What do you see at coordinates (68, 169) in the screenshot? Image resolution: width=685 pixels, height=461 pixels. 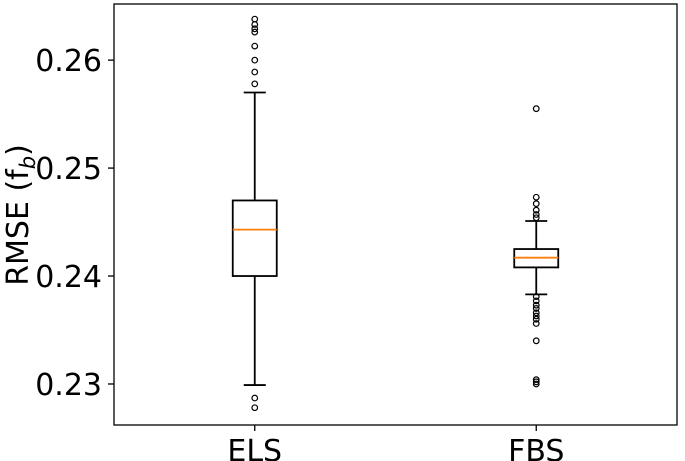 I see `y-tick-label: 0.25` at bounding box center [68, 169].